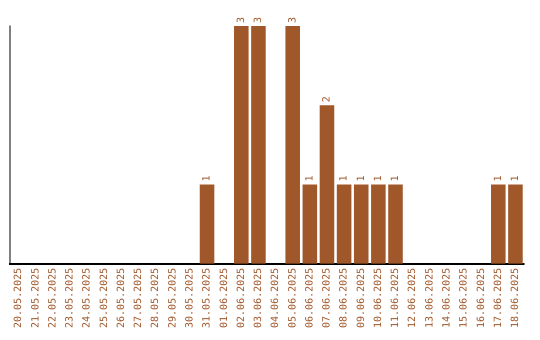  Describe the element at coordinates (481, 298) in the screenshot. I see `x-tick-label: 16.06.2025` at that location.